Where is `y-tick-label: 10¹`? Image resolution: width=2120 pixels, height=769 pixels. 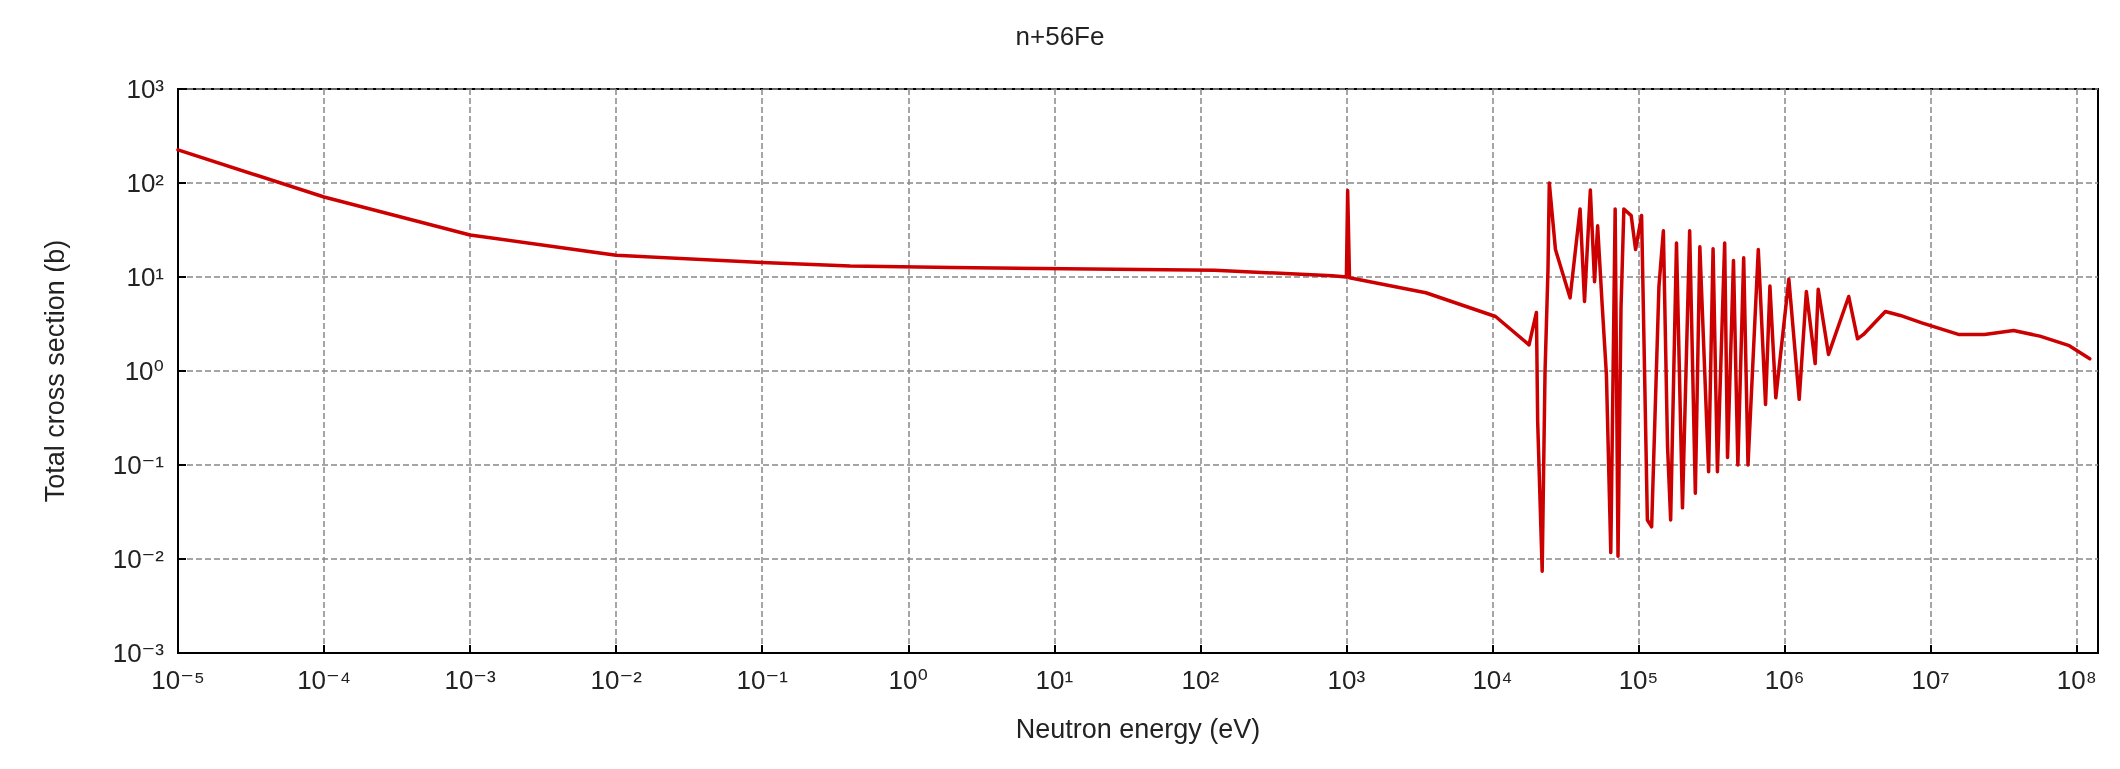 y-tick-label: 10¹ is located at coordinates (145, 277).